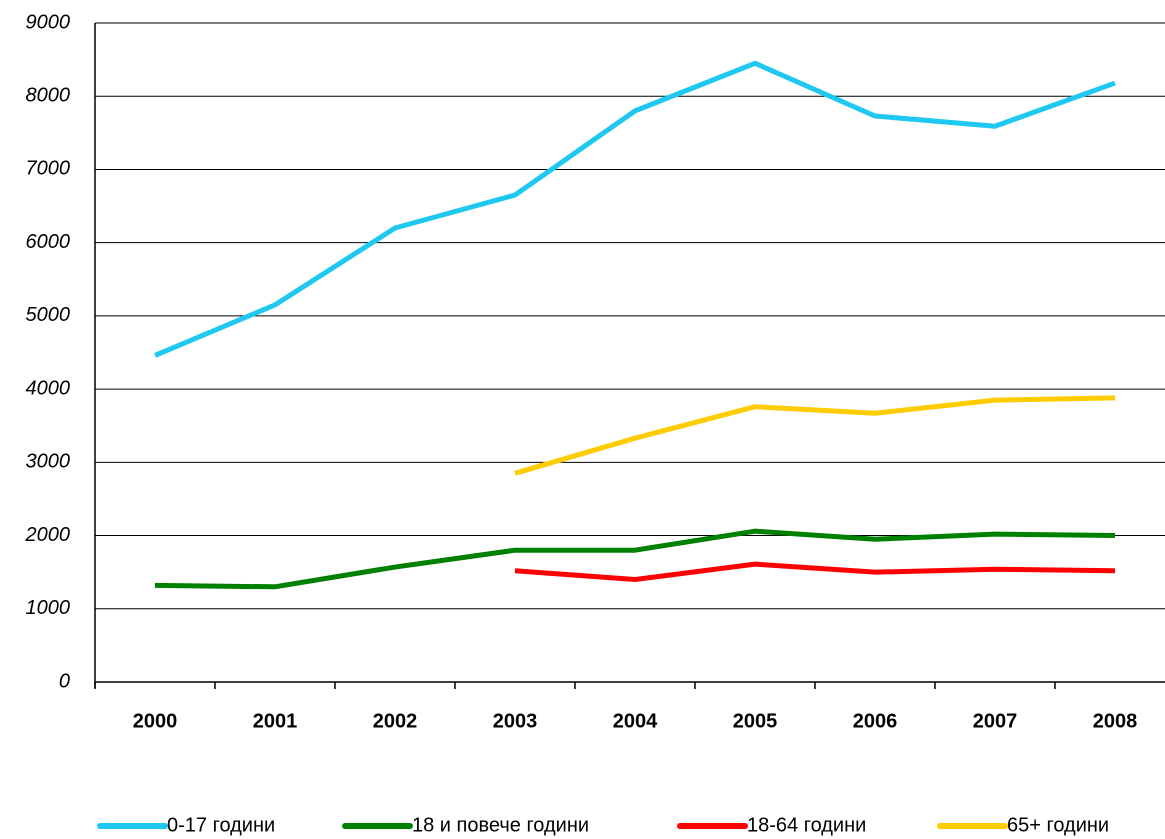  What do you see at coordinates (515, 721) in the screenshot?
I see `x-tick-label: 2003` at bounding box center [515, 721].